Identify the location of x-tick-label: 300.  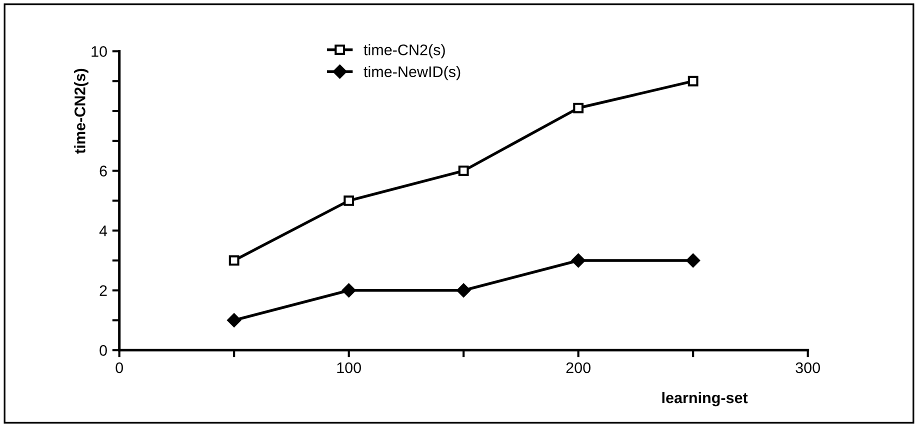
(808, 368).